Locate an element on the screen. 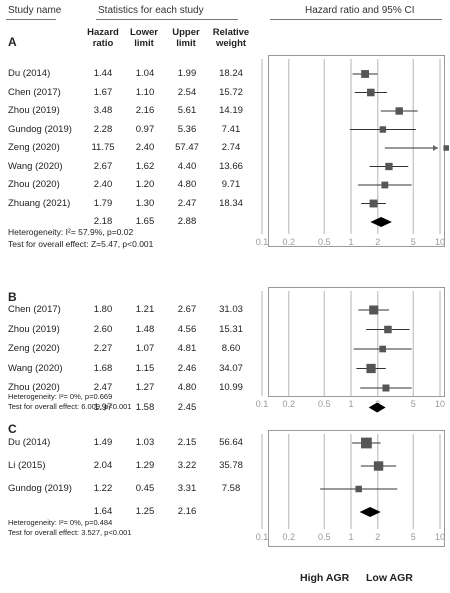  study-name-header: Study name is located at coordinates (35, 10).